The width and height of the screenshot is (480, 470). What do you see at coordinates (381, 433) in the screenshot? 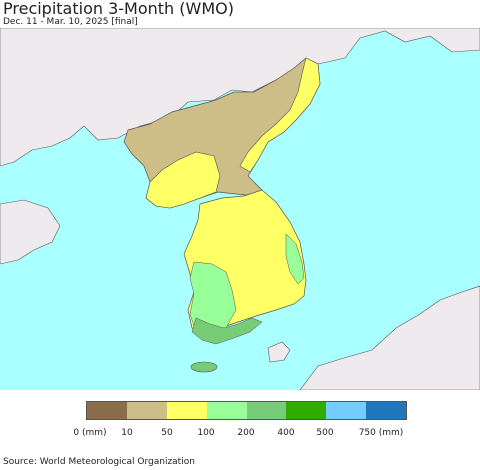
I see `legend-label-7: 750 (mm)` at bounding box center [381, 433].